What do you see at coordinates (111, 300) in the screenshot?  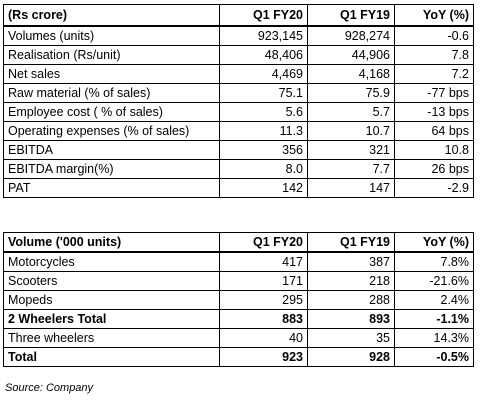 I see `row-label: Mopeds` at bounding box center [111, 300].